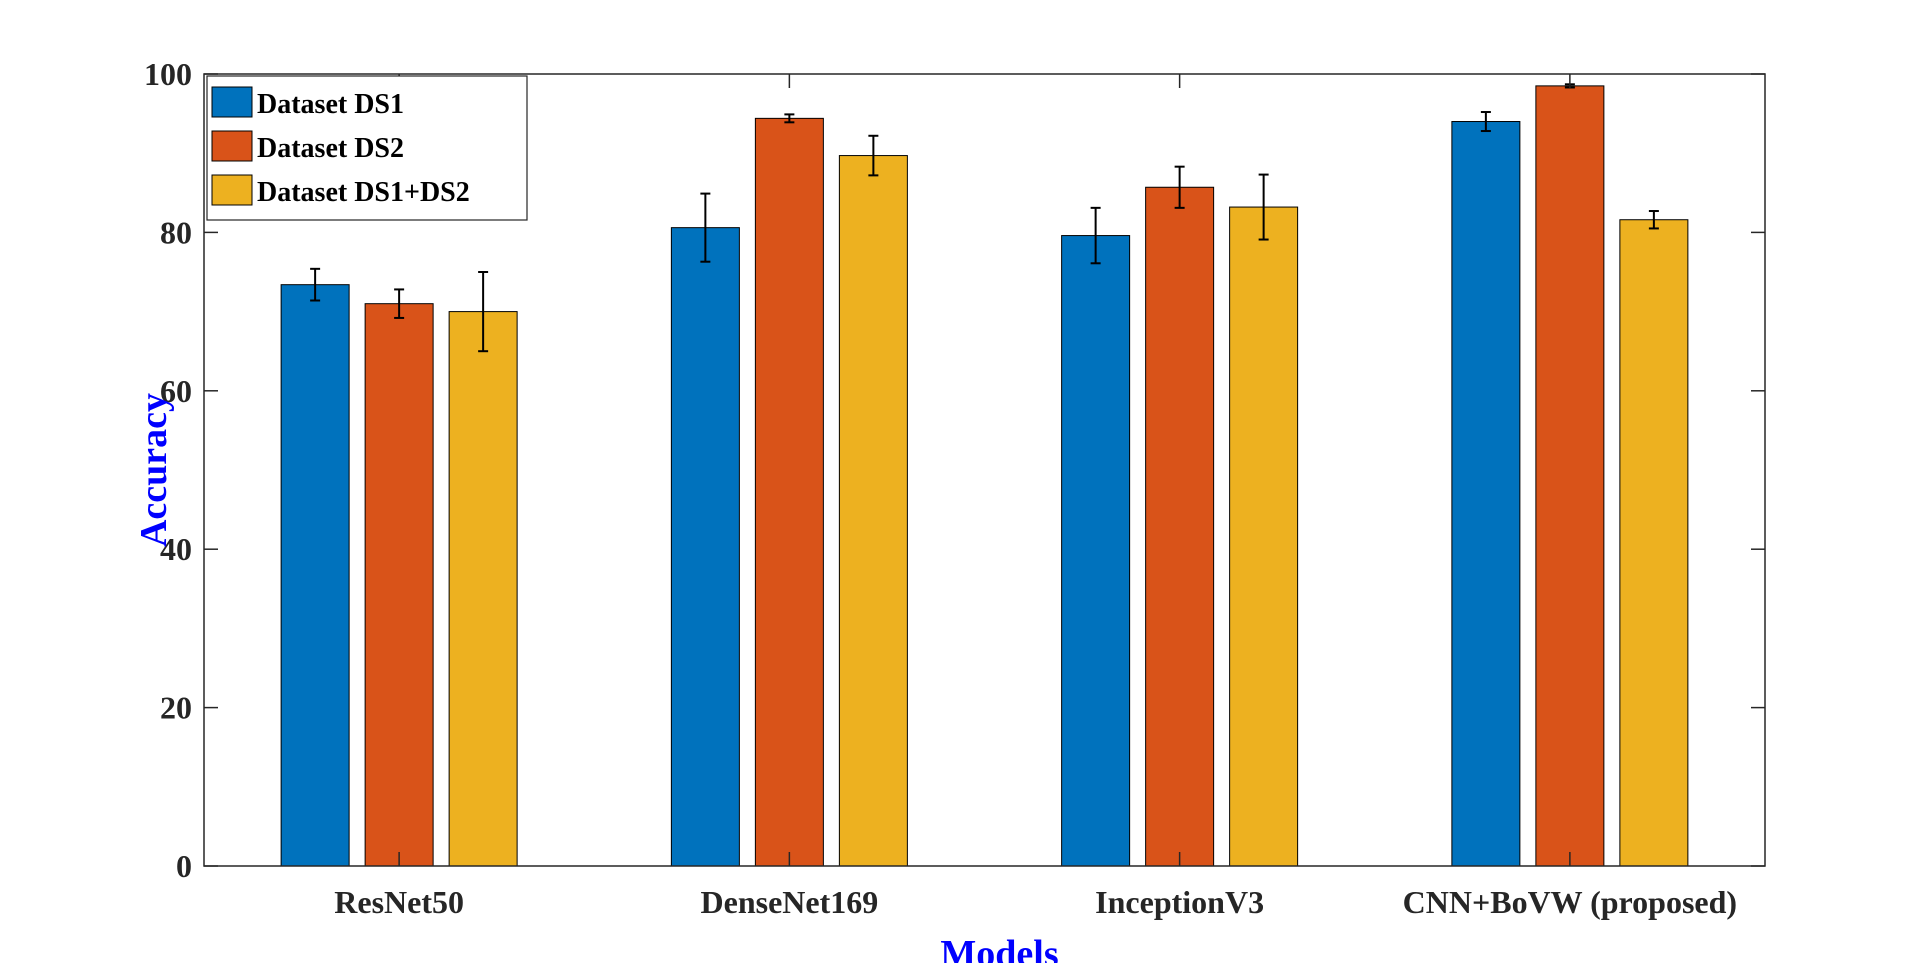  What do you see at coordinates (1654, 543) in the screenshot?
I see `bar-dataset-ds1-ds2-cnn-bovw-proposed-` at bounding box center [1654, 543].